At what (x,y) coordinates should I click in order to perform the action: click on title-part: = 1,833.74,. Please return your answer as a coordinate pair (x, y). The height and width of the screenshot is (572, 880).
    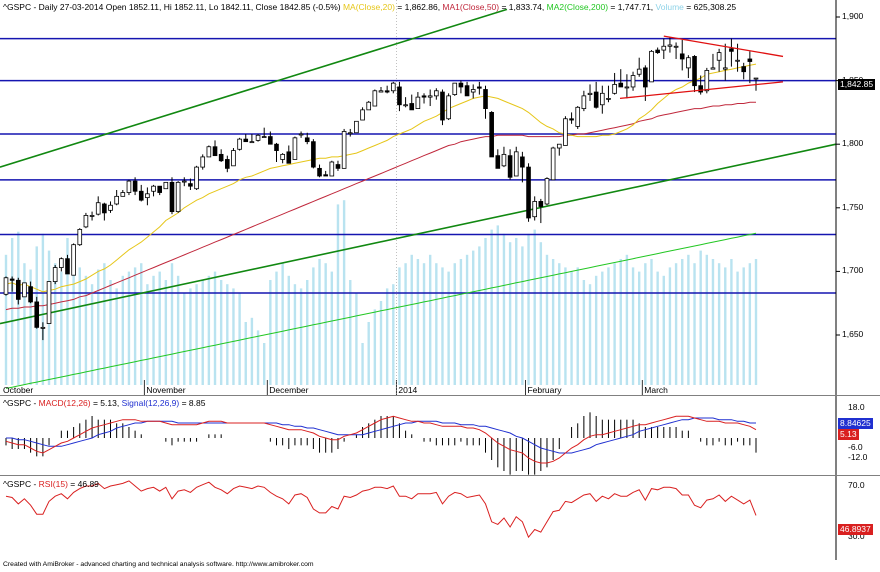
    Looking at the image, I should click on (523, 7).